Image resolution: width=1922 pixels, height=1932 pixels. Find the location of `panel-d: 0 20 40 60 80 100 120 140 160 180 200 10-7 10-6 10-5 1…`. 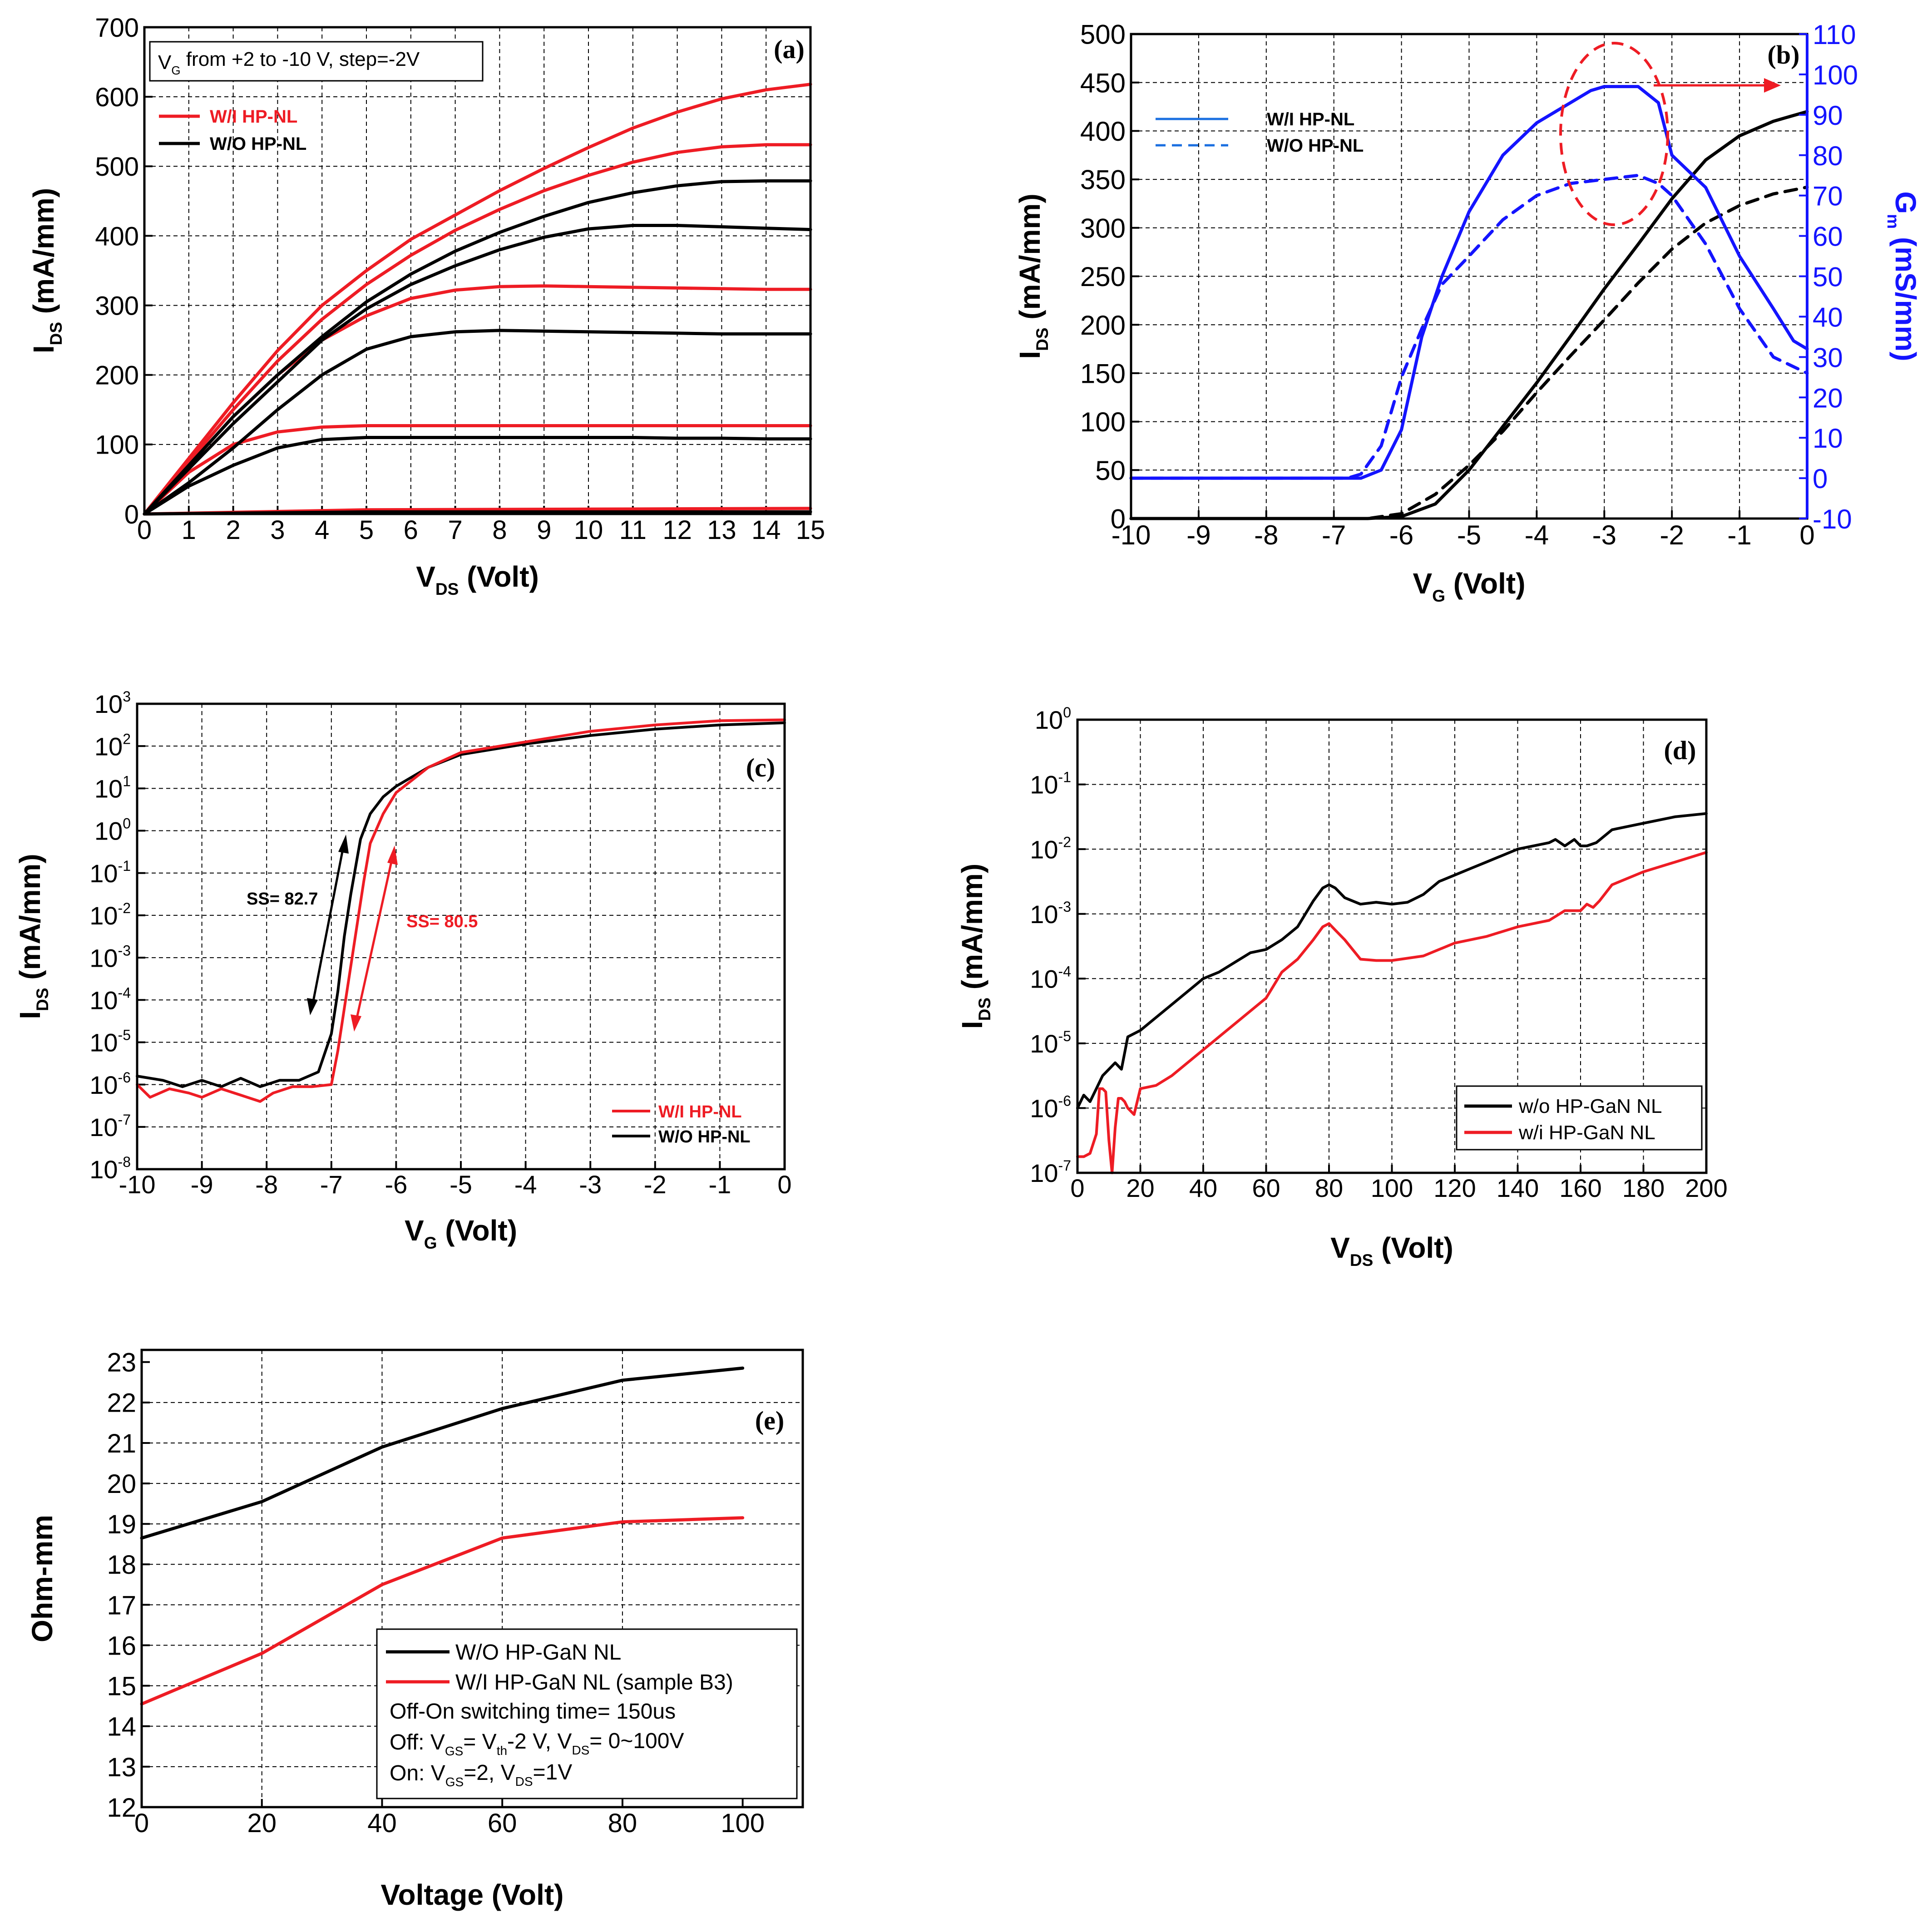

panel-d: 0 20 40 60 80 100 120 140 160 180 200 10-7 10-6 10-5 1… is located at coordinates (1342, 987).